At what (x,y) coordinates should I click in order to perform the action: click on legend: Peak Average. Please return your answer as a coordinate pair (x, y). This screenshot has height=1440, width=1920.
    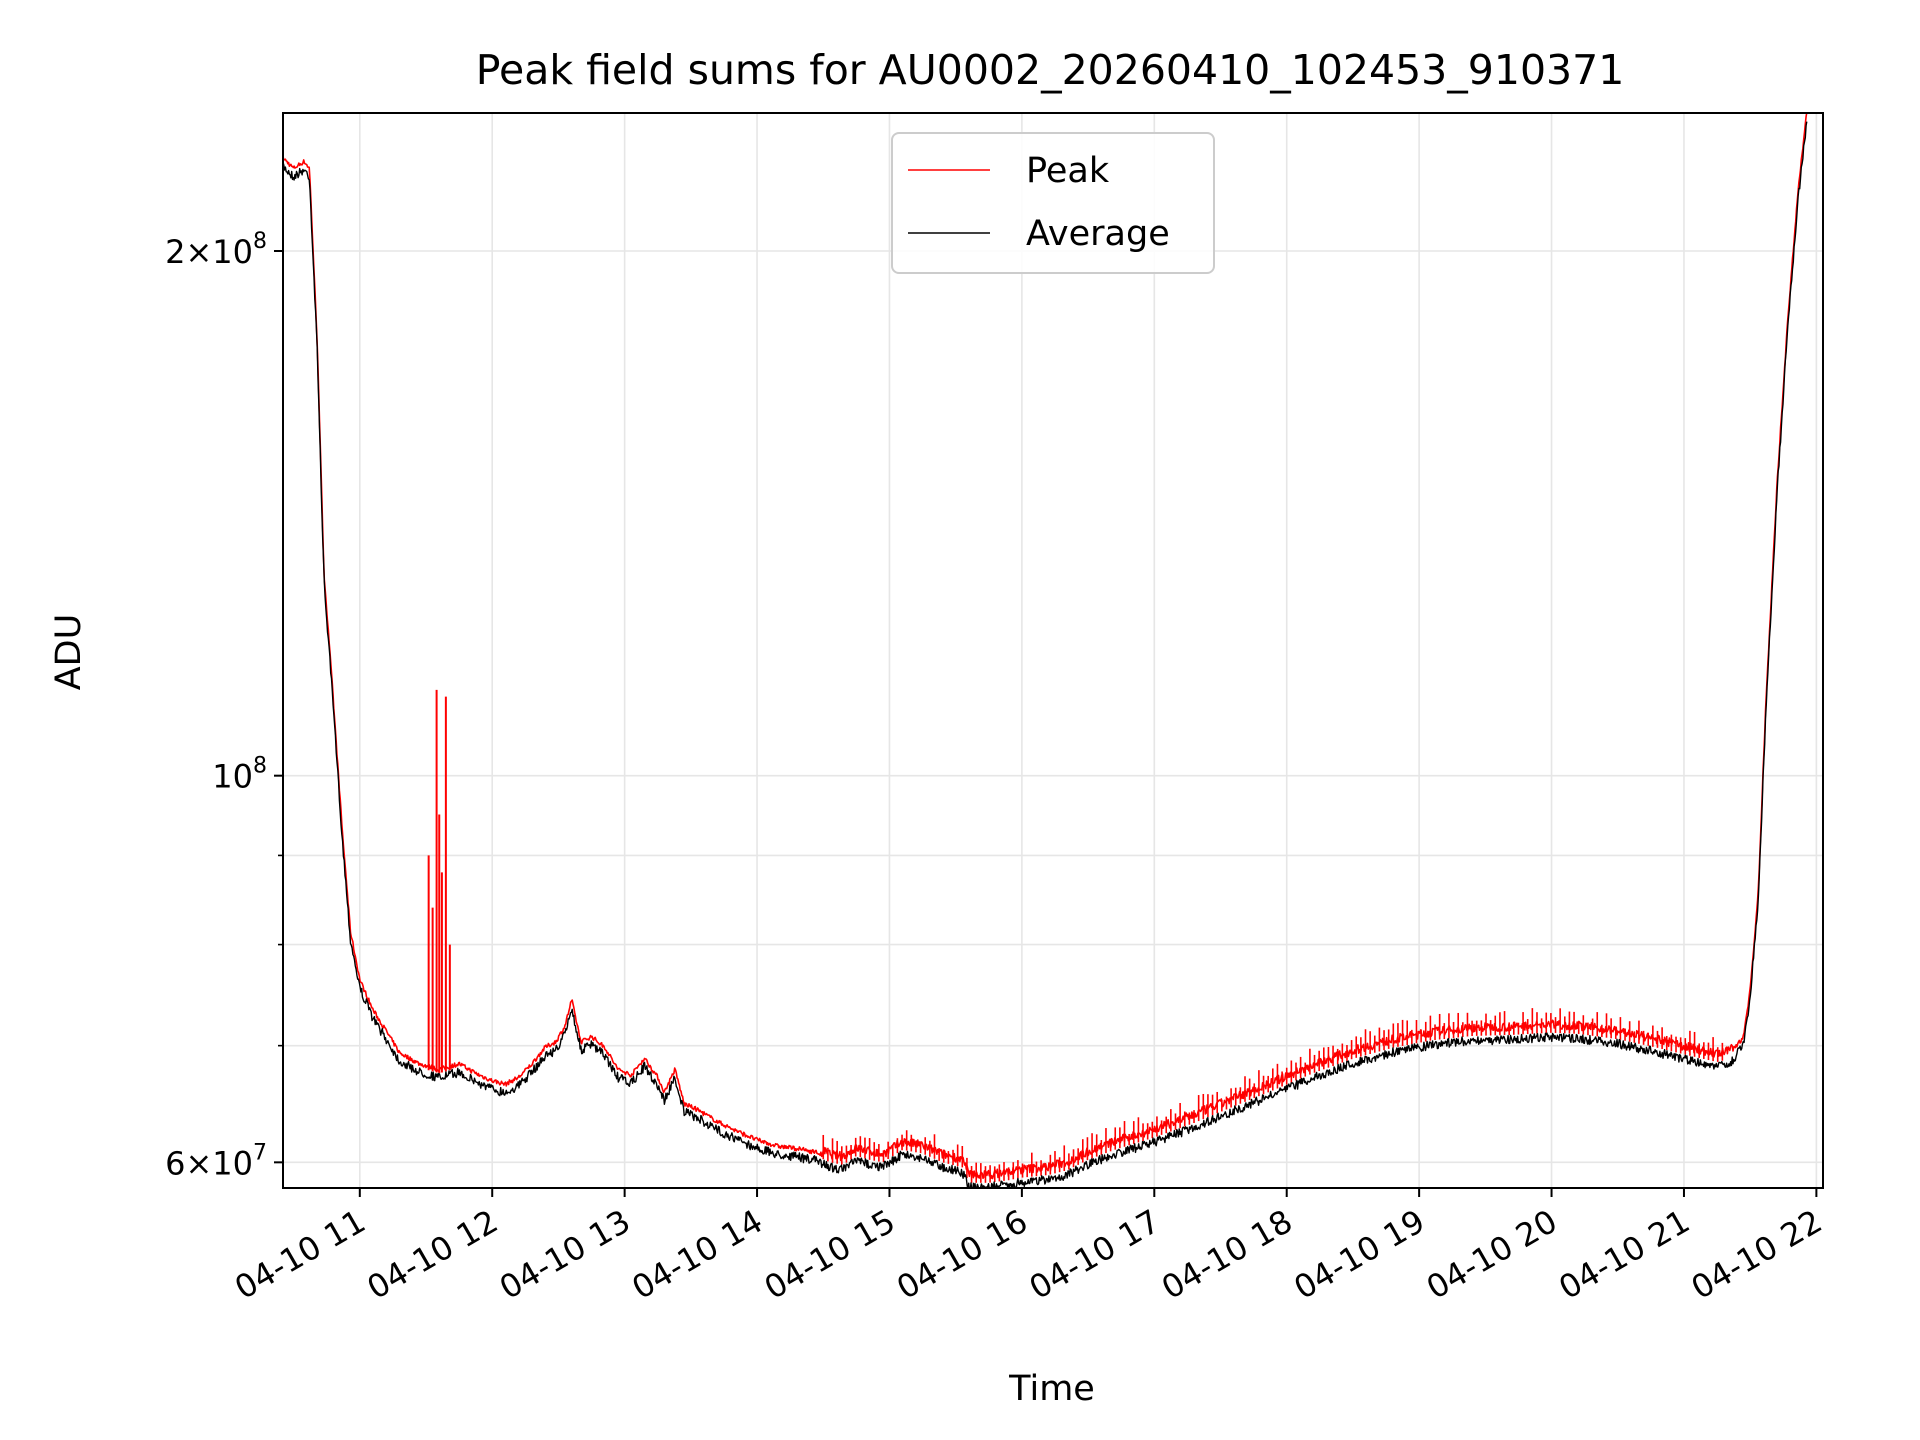
    Looking at the image, I should click on (1053, 203).